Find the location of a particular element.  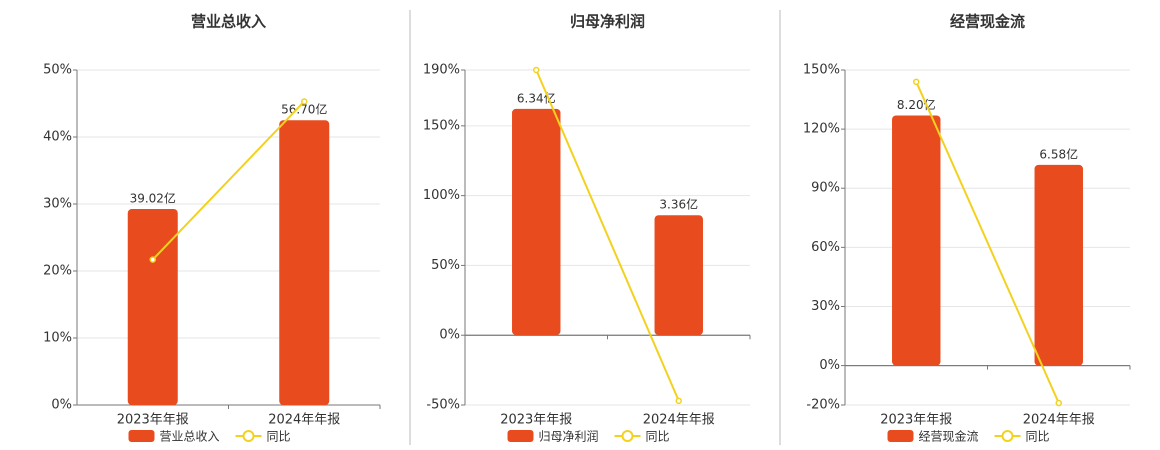

chart-title: 经营现金流 is located at coordinates (987, 22).